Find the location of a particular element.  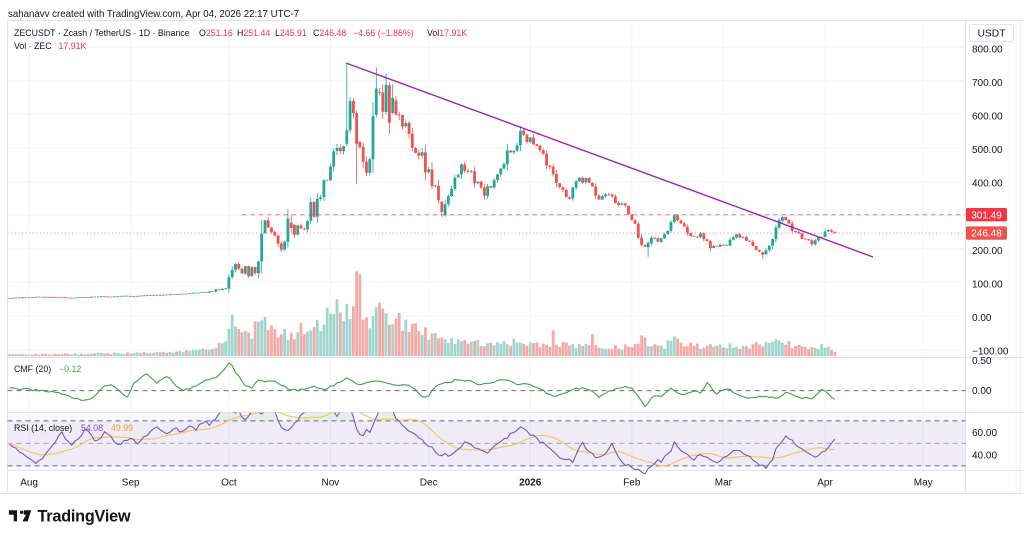

svg-text: 40.00 is located at coordinates (984, 455).